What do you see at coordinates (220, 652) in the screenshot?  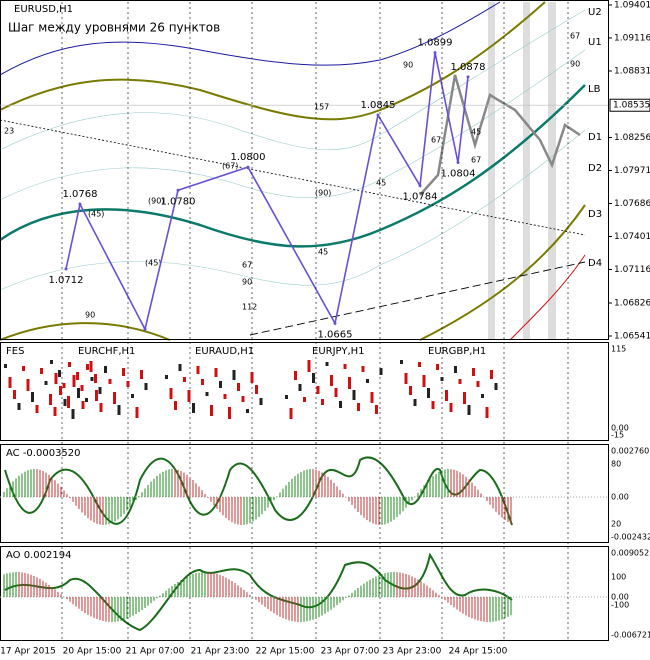 I see `x-tick-label: 21 Apr 23:00` at bounding box center [220, 652].